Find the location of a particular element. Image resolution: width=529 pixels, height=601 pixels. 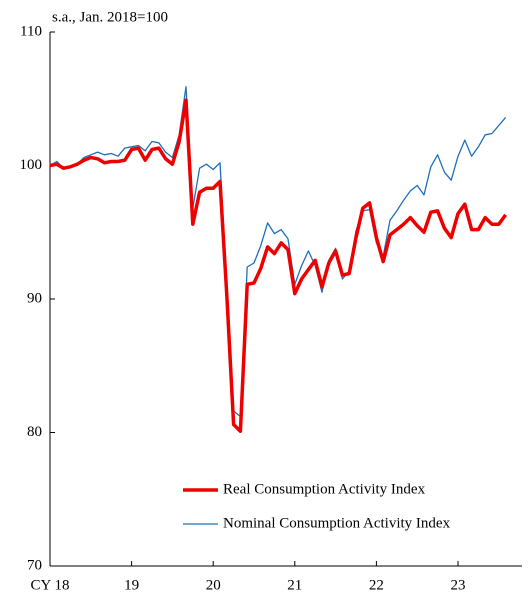

legend-label: Nominal Consumption Activity Index is located at coordinates (337, 523).